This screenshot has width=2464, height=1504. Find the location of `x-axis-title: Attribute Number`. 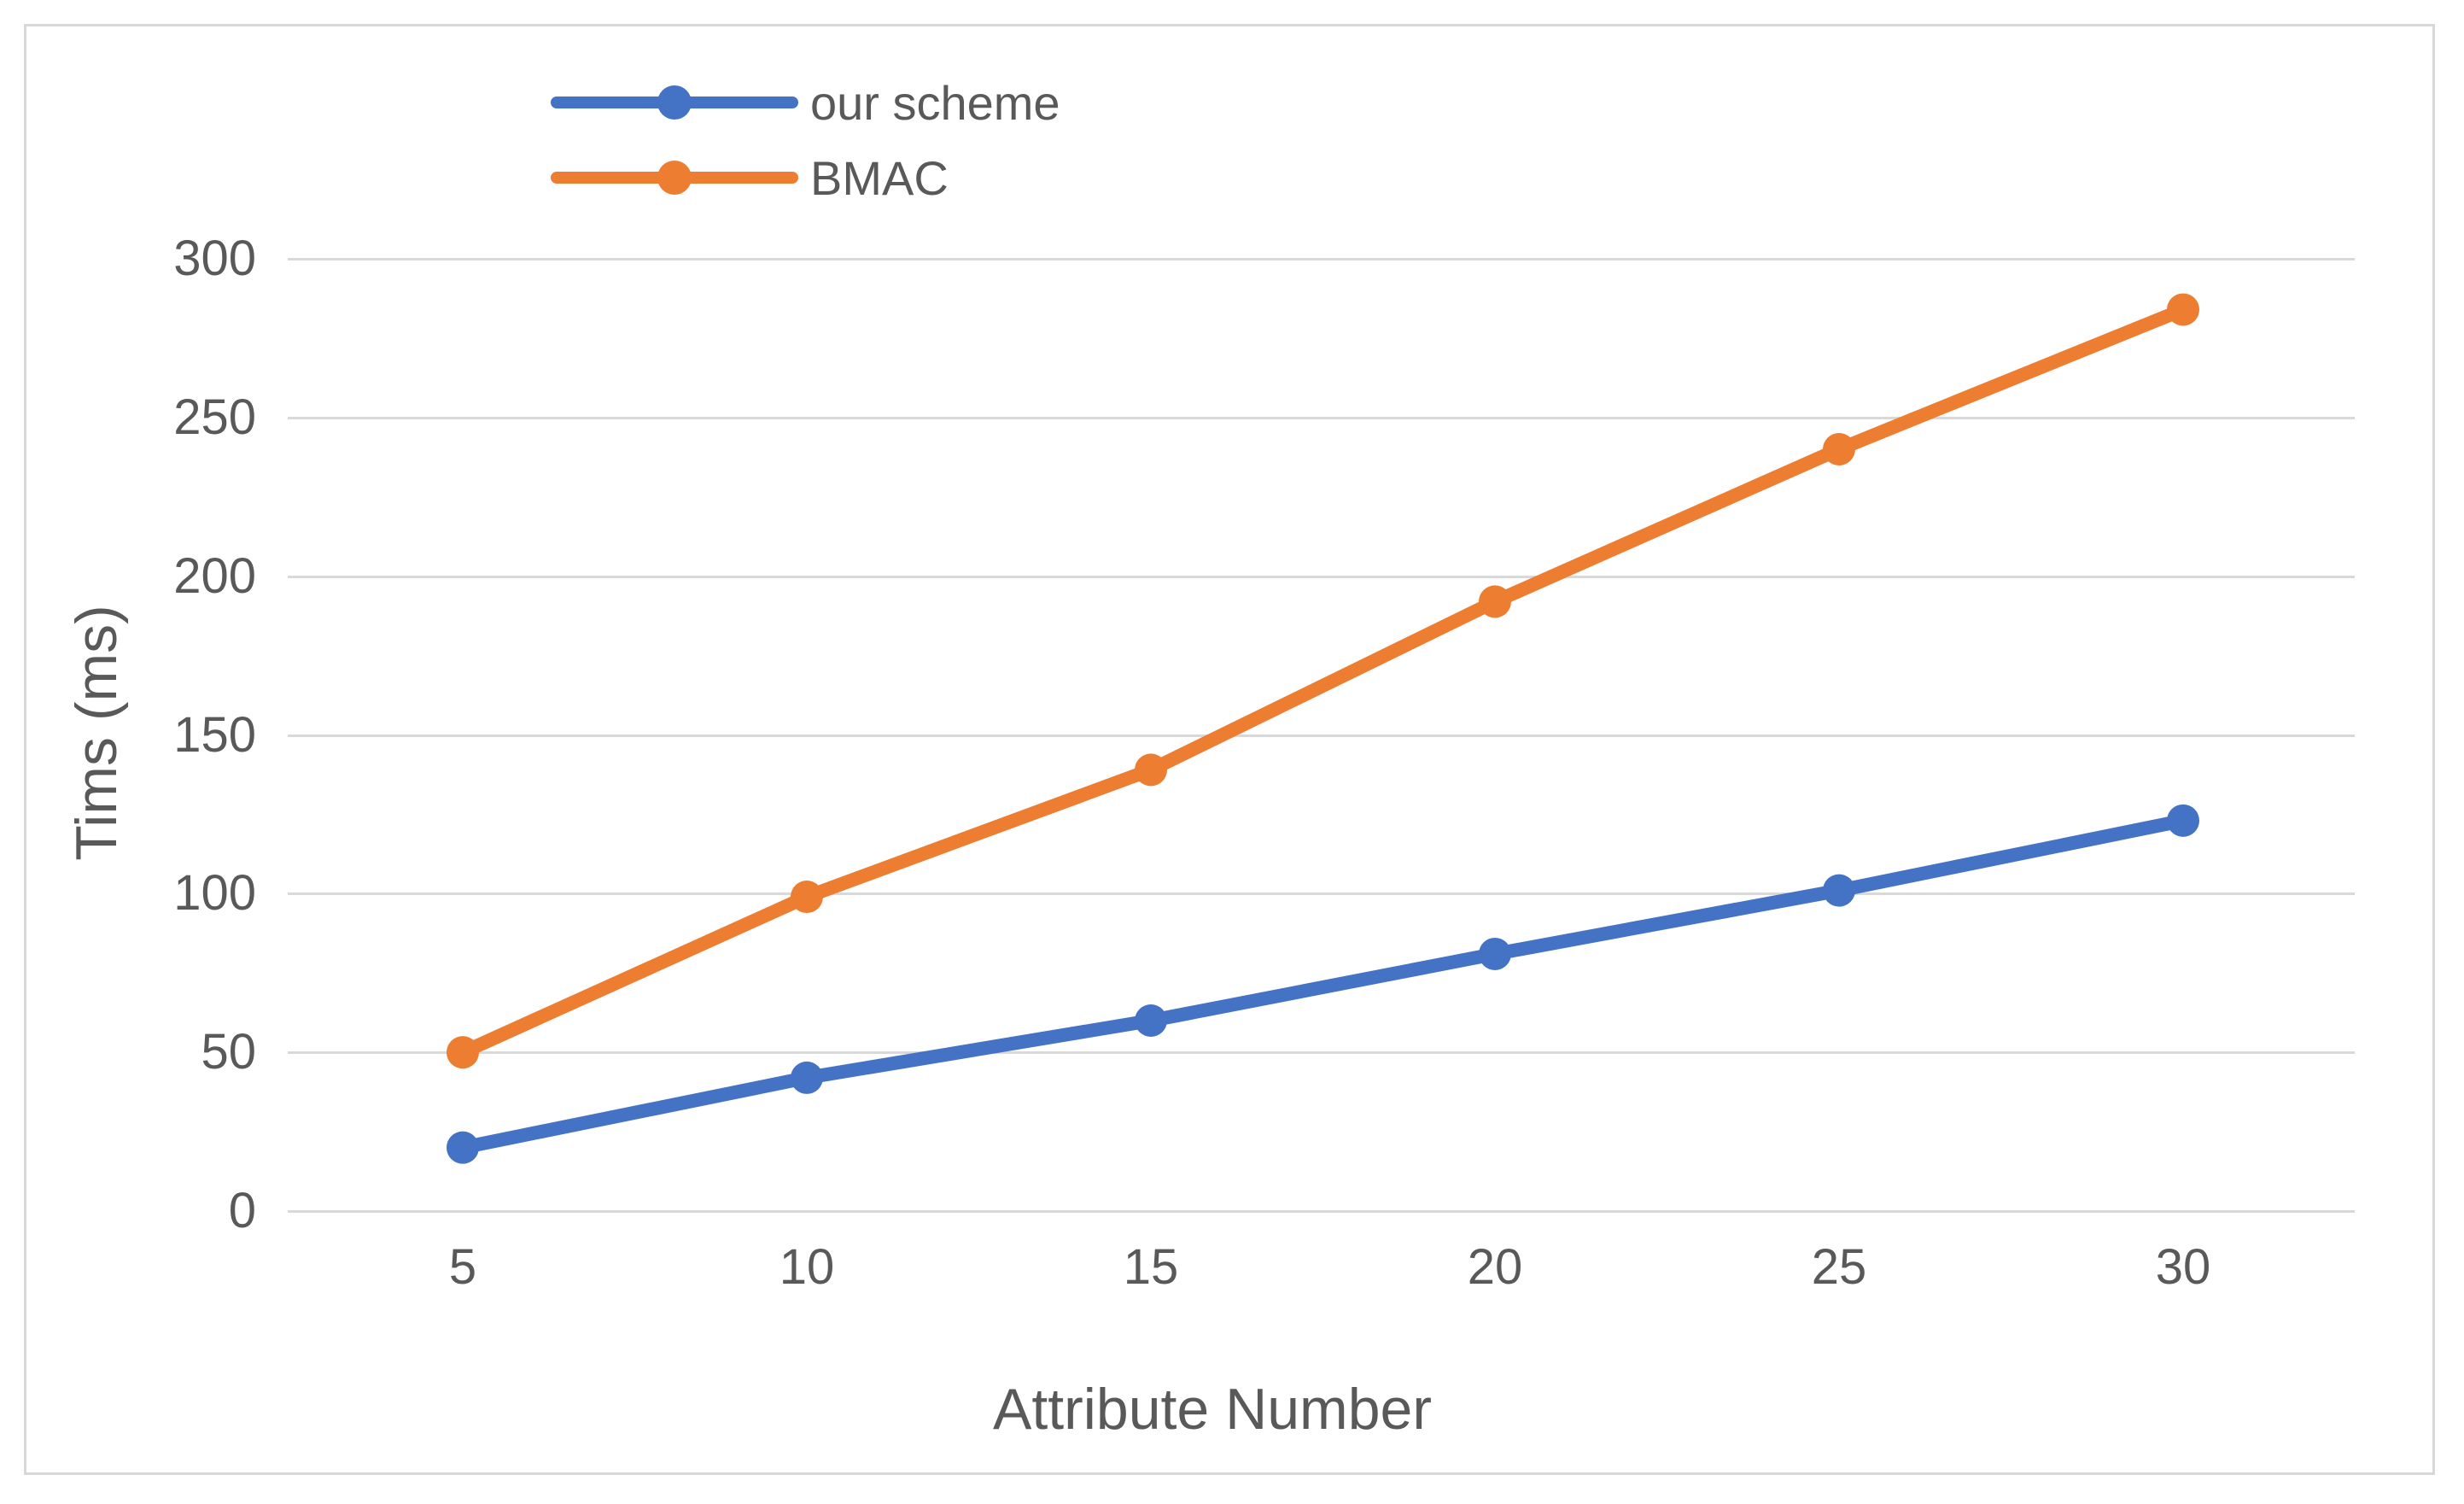

x-axis-title: Attribute Number is located at coordinates (1212, 1409).